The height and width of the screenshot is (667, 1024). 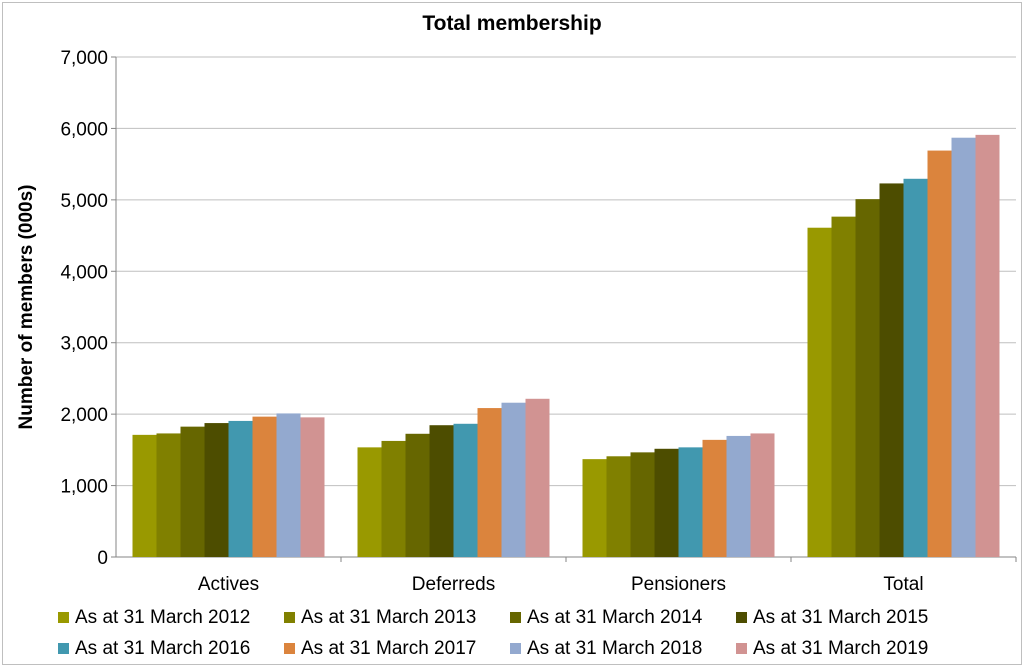 I want to click on legend-label: As at 31 March 2018, so click(x=615, y=648).